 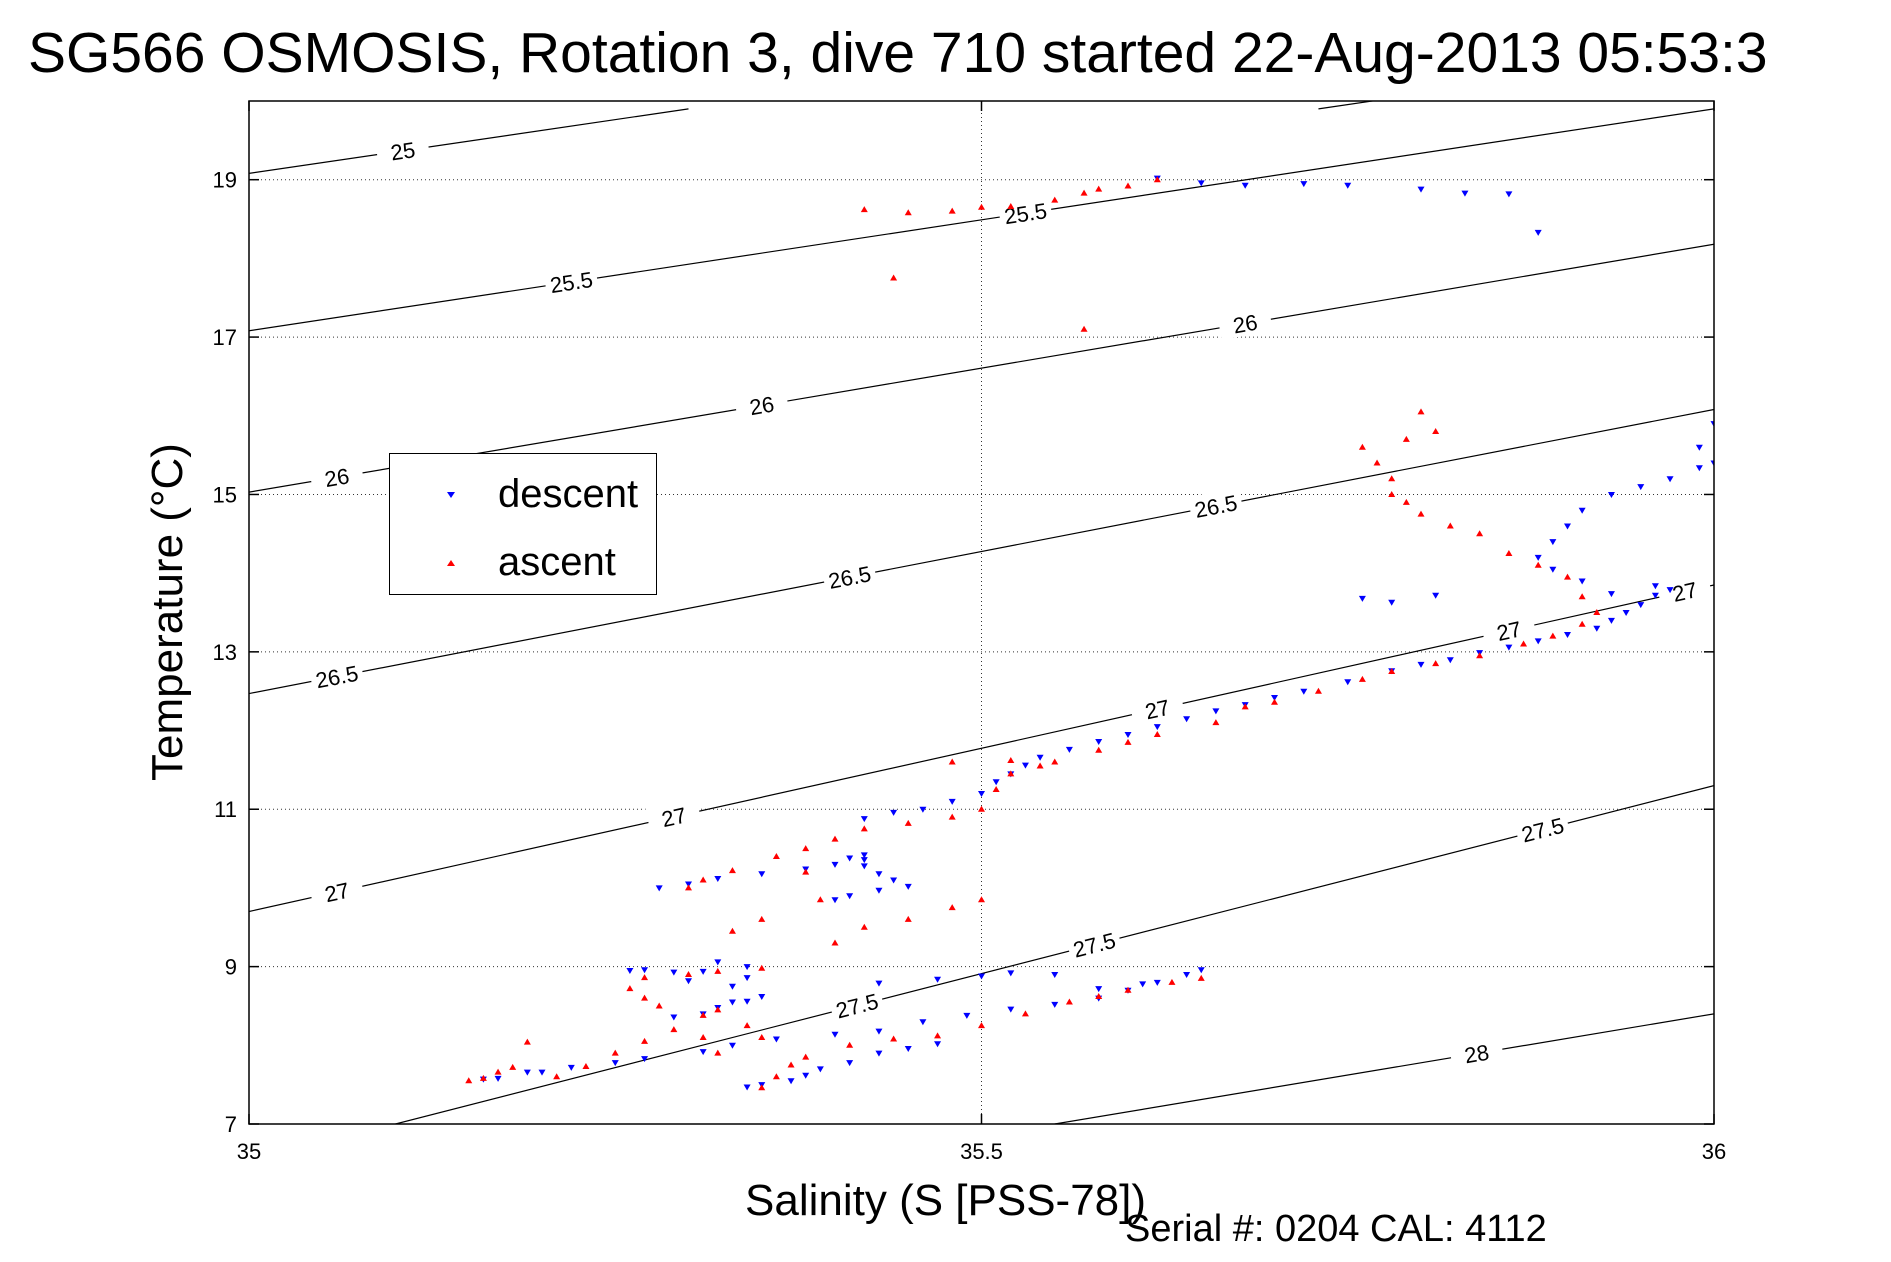 I want to click on y-tick-label: 9, so click(x=231, y=967).